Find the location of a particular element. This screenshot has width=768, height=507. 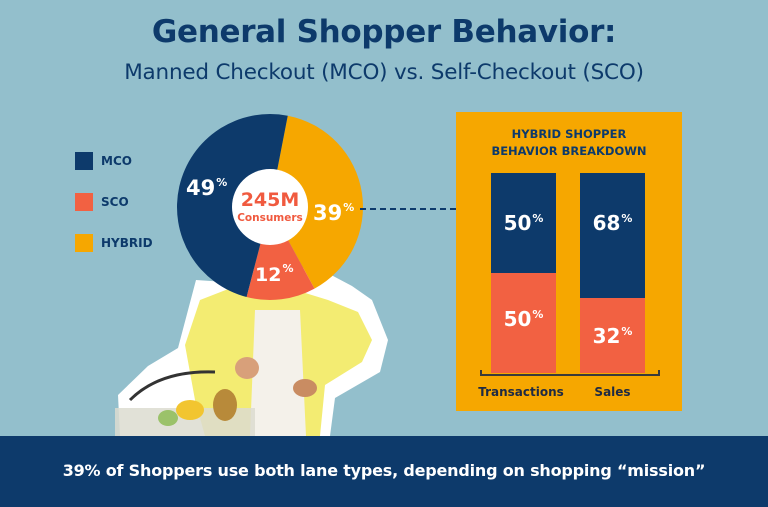

donut-chart is located at coordinates (269, 207).